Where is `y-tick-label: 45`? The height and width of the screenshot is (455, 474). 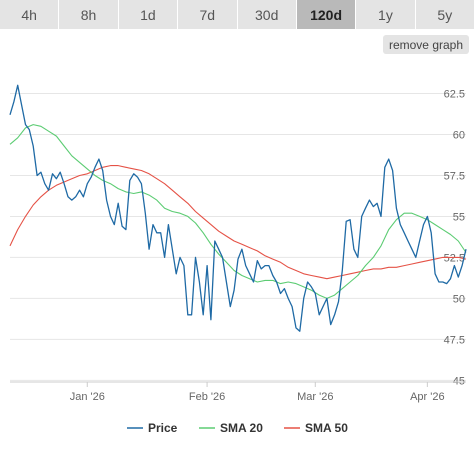 y-tick-label: 45 is located at coordinates (459, 381).